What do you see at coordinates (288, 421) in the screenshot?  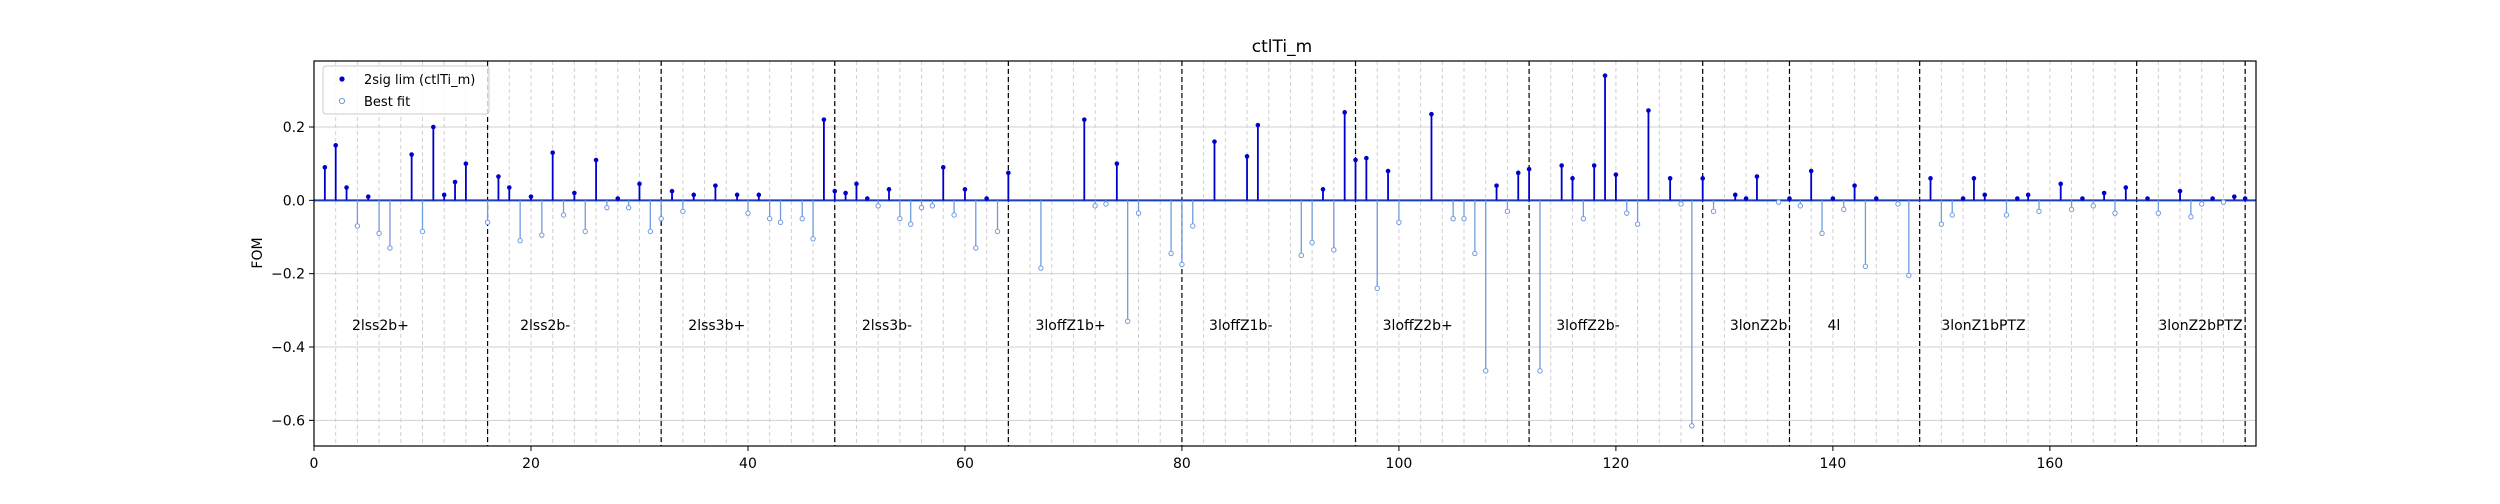 I see `y-tick-label: −0.6` at bounding box center [288, 421].